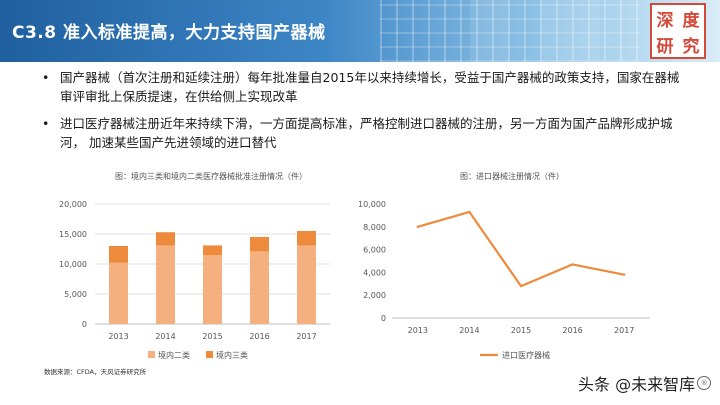 The height and width of the screenshot is (405, 720). I want to click on legend-label: 境内三类, so click(232, 355).